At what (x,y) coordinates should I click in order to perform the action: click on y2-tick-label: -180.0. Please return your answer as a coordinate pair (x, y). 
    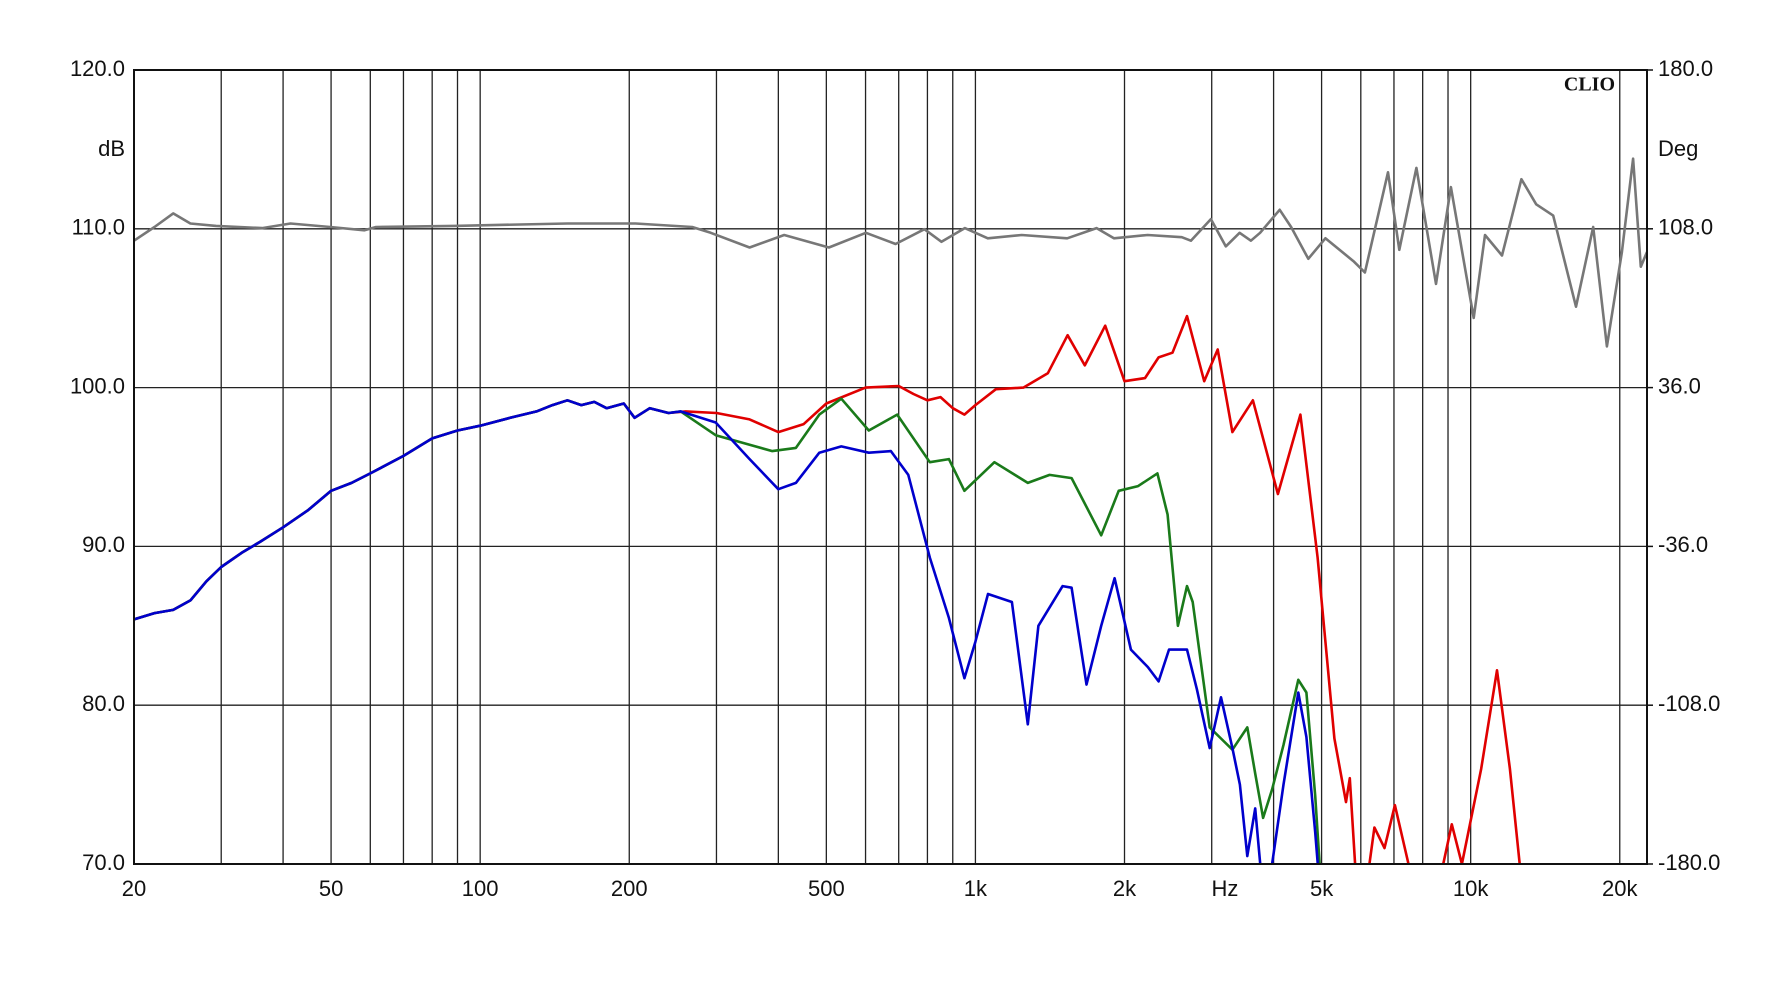
    Looking at the image, I should click on (1689, 862).